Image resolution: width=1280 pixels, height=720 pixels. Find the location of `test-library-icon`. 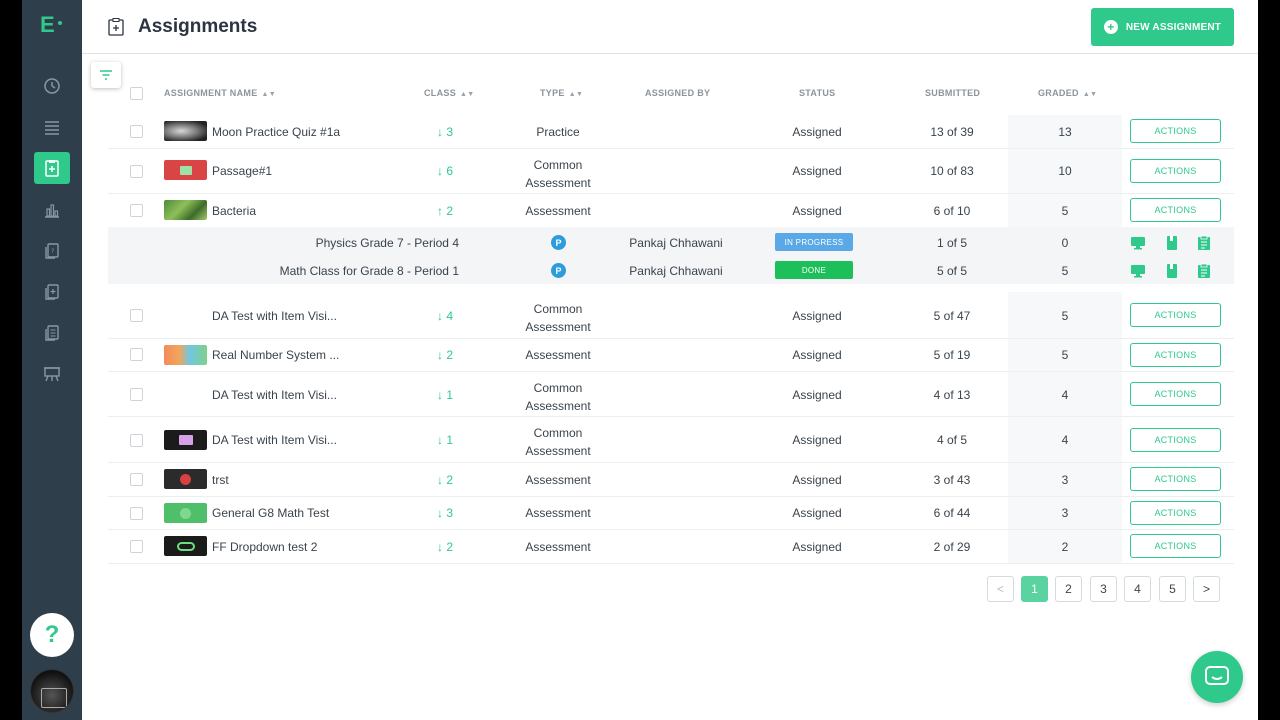

test-library-icon is located at coordinates (52, 292).